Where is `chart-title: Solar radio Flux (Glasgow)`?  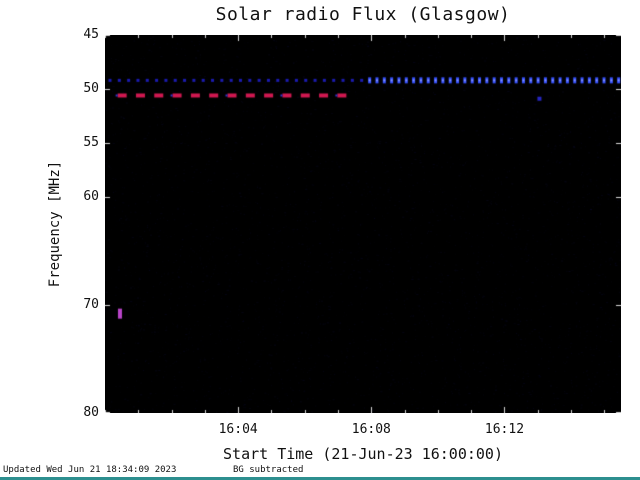 chart-title: Solar radio Flux (Glasgow) is located at coordinates (363, 14).